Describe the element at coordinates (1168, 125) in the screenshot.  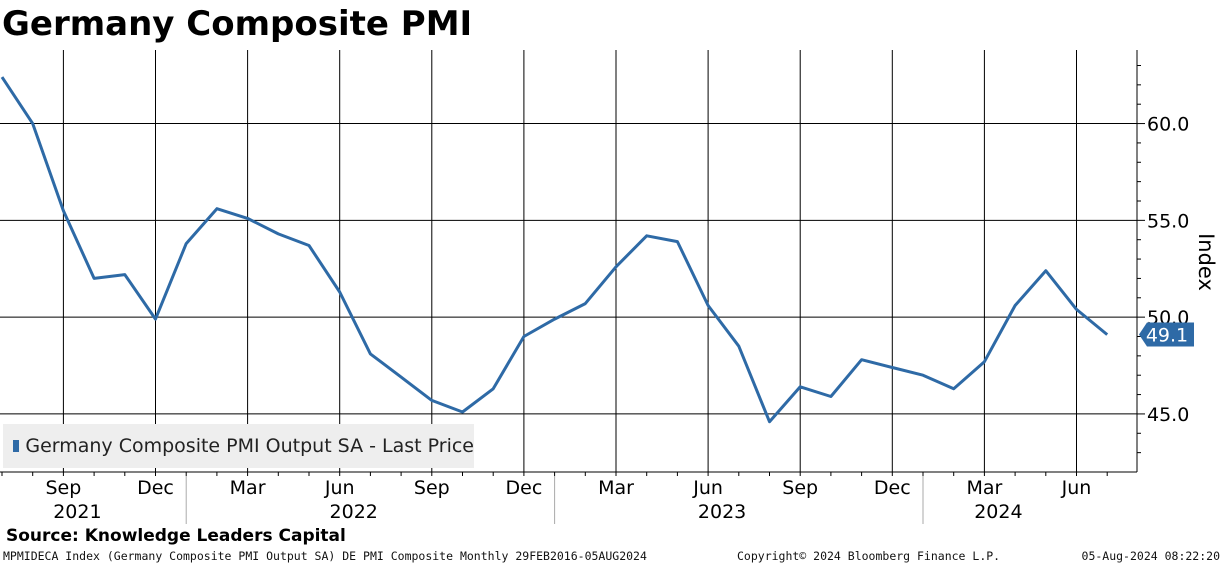
I see `y-tick-label: 60.0` at that location.